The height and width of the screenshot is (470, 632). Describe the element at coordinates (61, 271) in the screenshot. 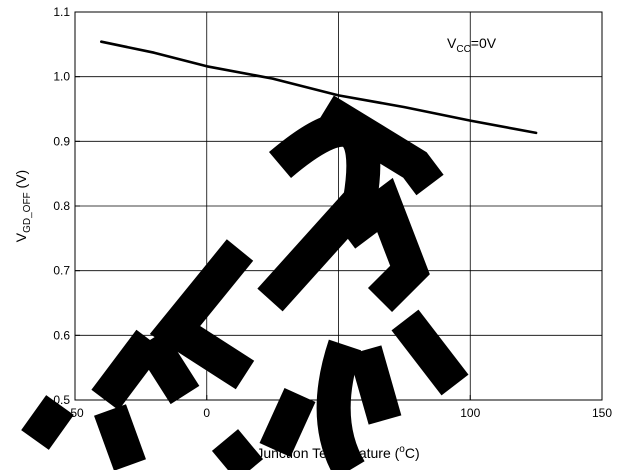

I see `y-tick-label: 0.7` at that location.